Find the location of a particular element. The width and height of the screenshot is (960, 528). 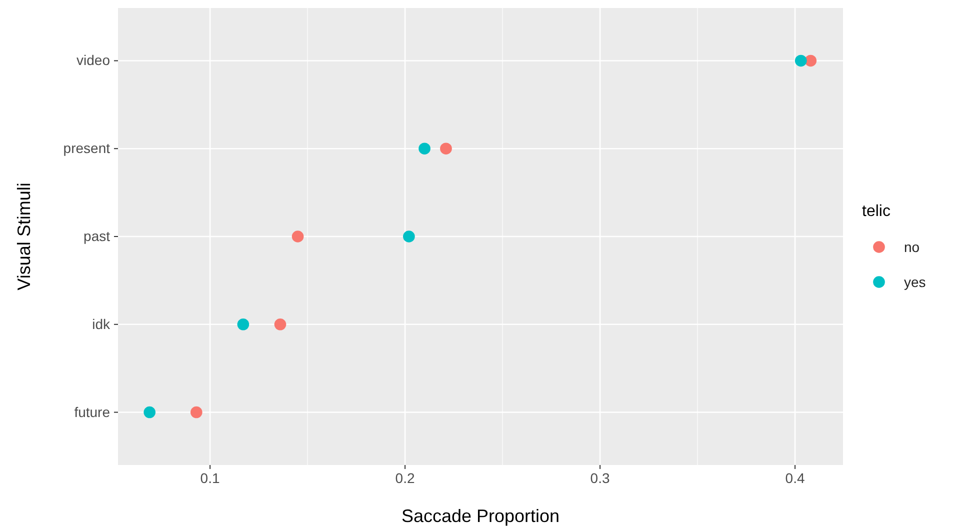

x-tick-label: 0.4 is located at coordinates (795, 478).